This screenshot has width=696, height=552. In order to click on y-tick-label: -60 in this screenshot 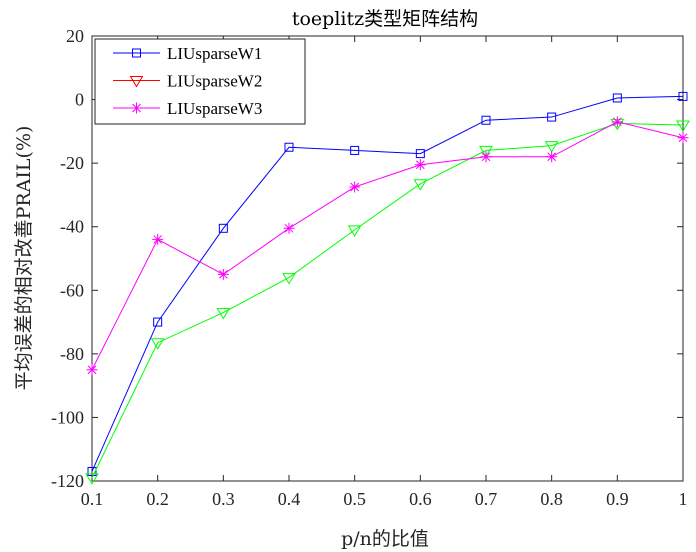, I will do `click(72, 290)`.